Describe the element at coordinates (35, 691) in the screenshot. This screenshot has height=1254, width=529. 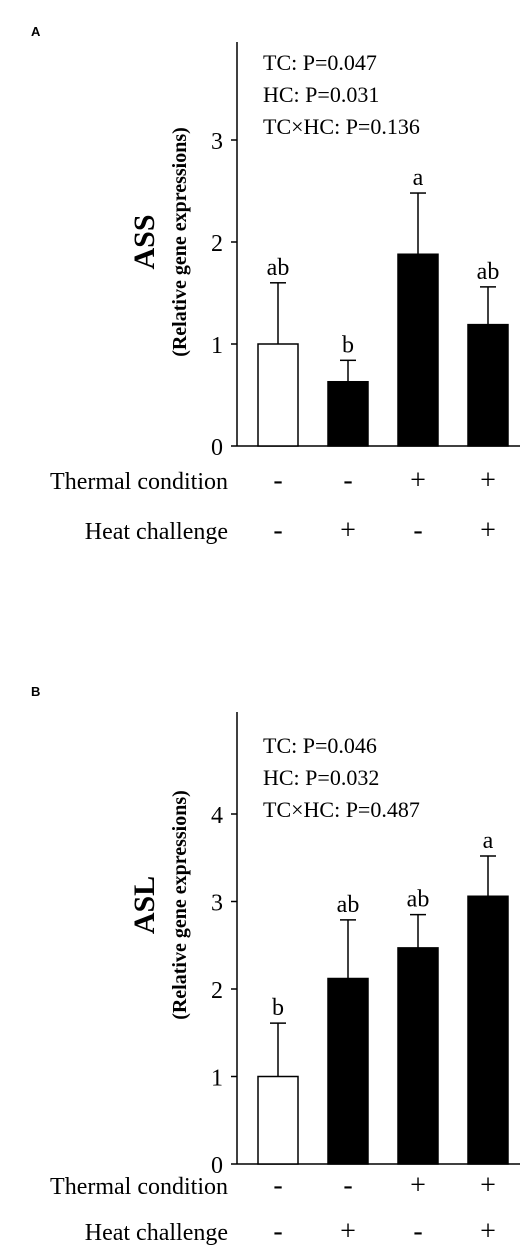
I see `panel-label: B` at that location.